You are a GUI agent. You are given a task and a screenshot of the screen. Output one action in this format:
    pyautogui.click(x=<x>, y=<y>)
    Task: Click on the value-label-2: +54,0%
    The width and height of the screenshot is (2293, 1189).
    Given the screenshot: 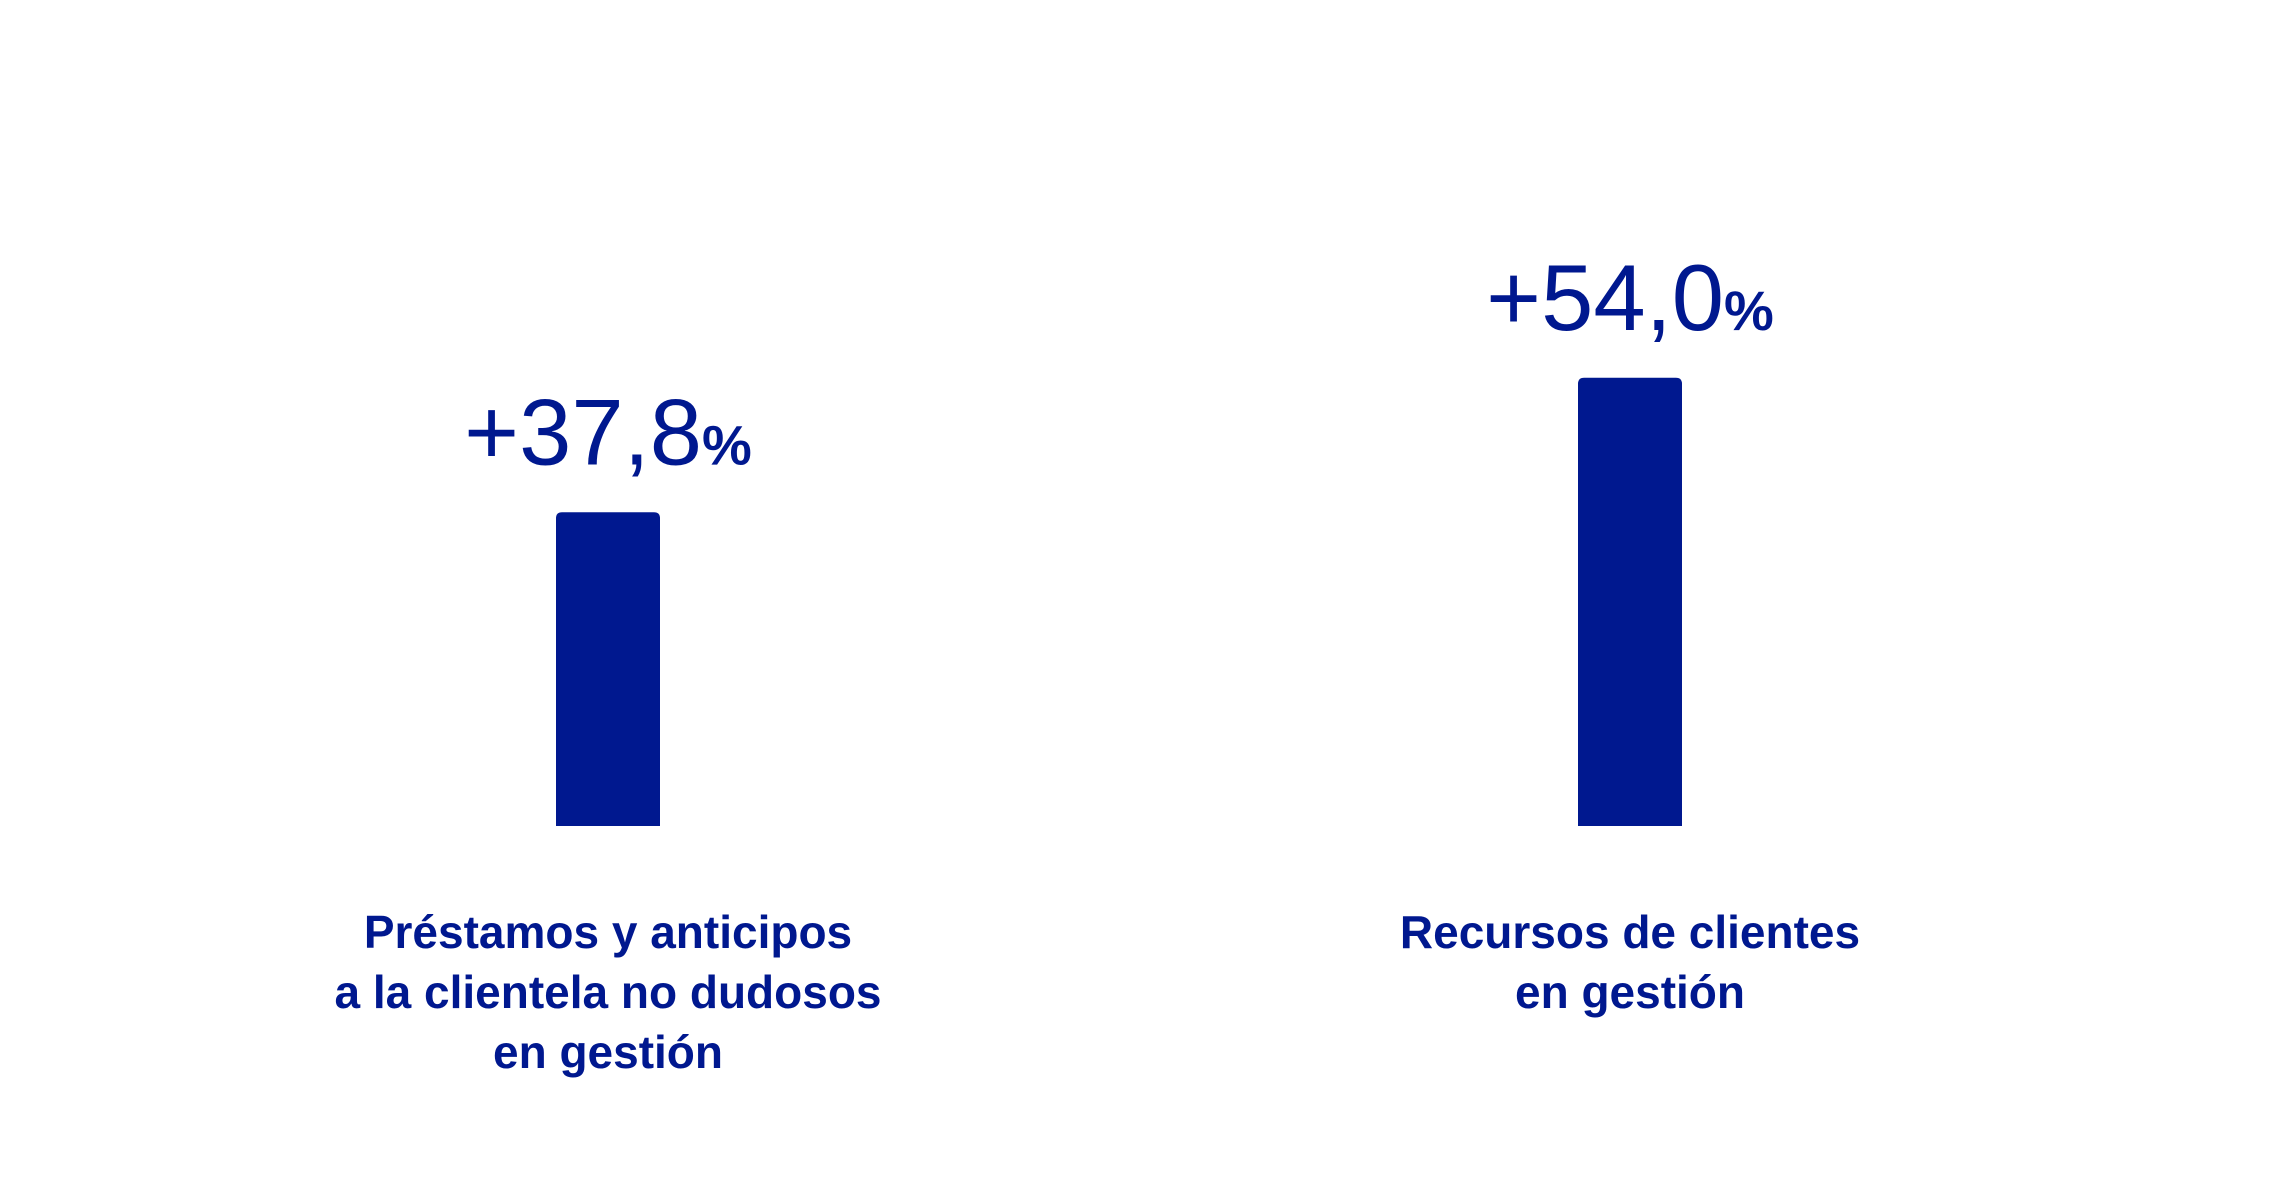 What is the action you would take?
    pyautogui.click(x=1630, y=297)
    